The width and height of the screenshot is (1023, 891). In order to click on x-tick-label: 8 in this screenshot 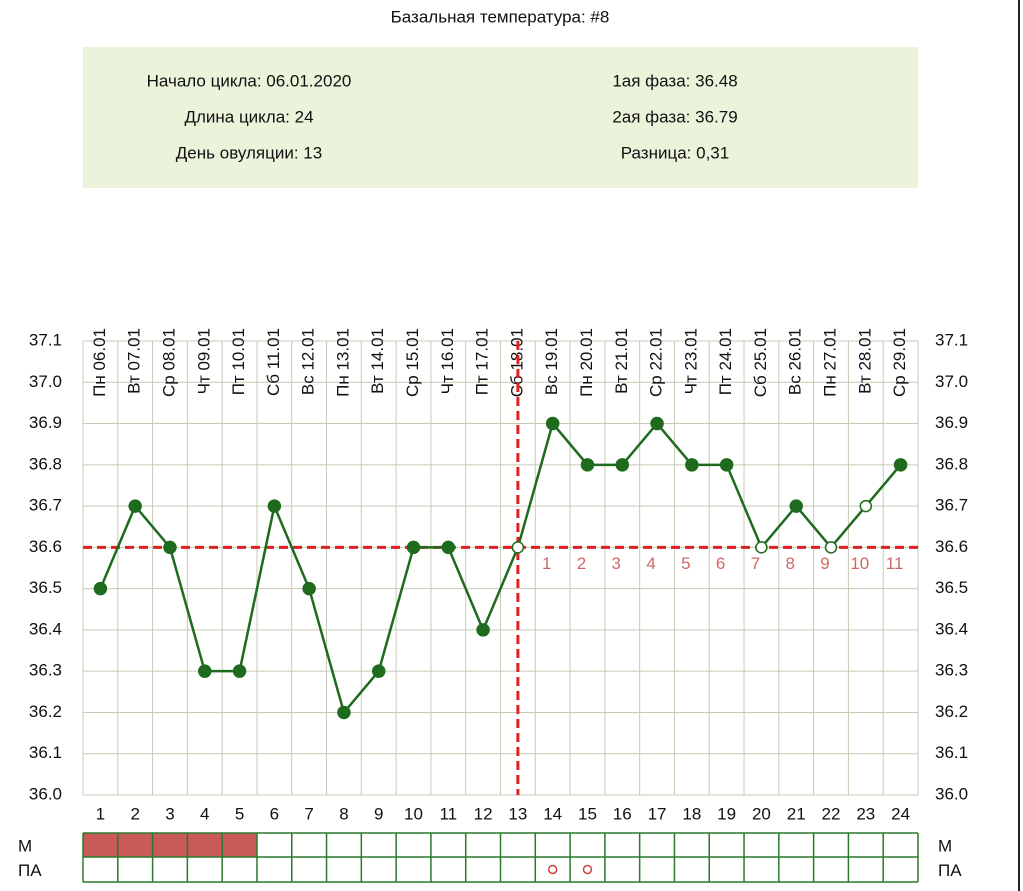, I will do `click(343, 813)`.